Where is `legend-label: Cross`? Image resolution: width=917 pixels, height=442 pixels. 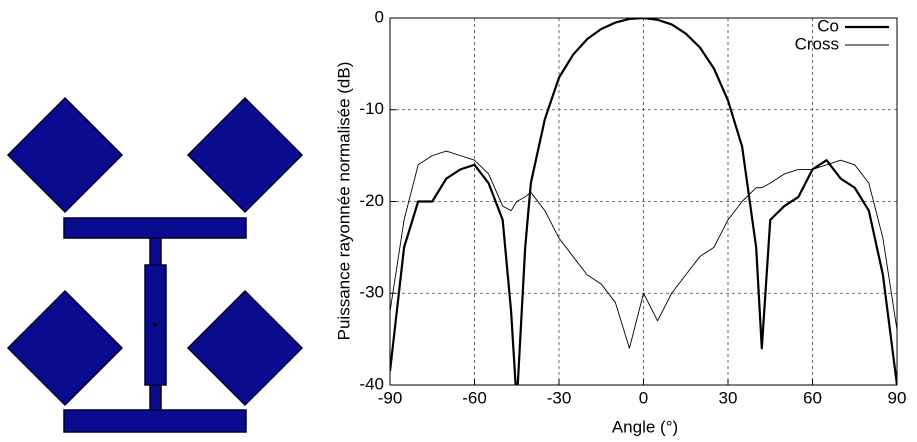 legend-label: Cross is located at coordinates (817, 43).